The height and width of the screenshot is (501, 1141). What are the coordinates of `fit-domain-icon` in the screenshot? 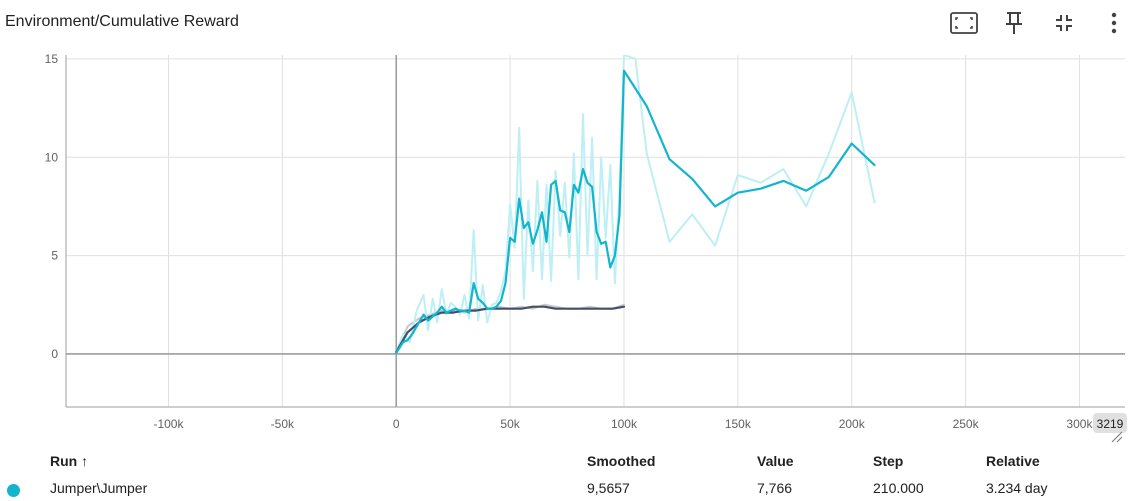 It's located at (1064, 23).